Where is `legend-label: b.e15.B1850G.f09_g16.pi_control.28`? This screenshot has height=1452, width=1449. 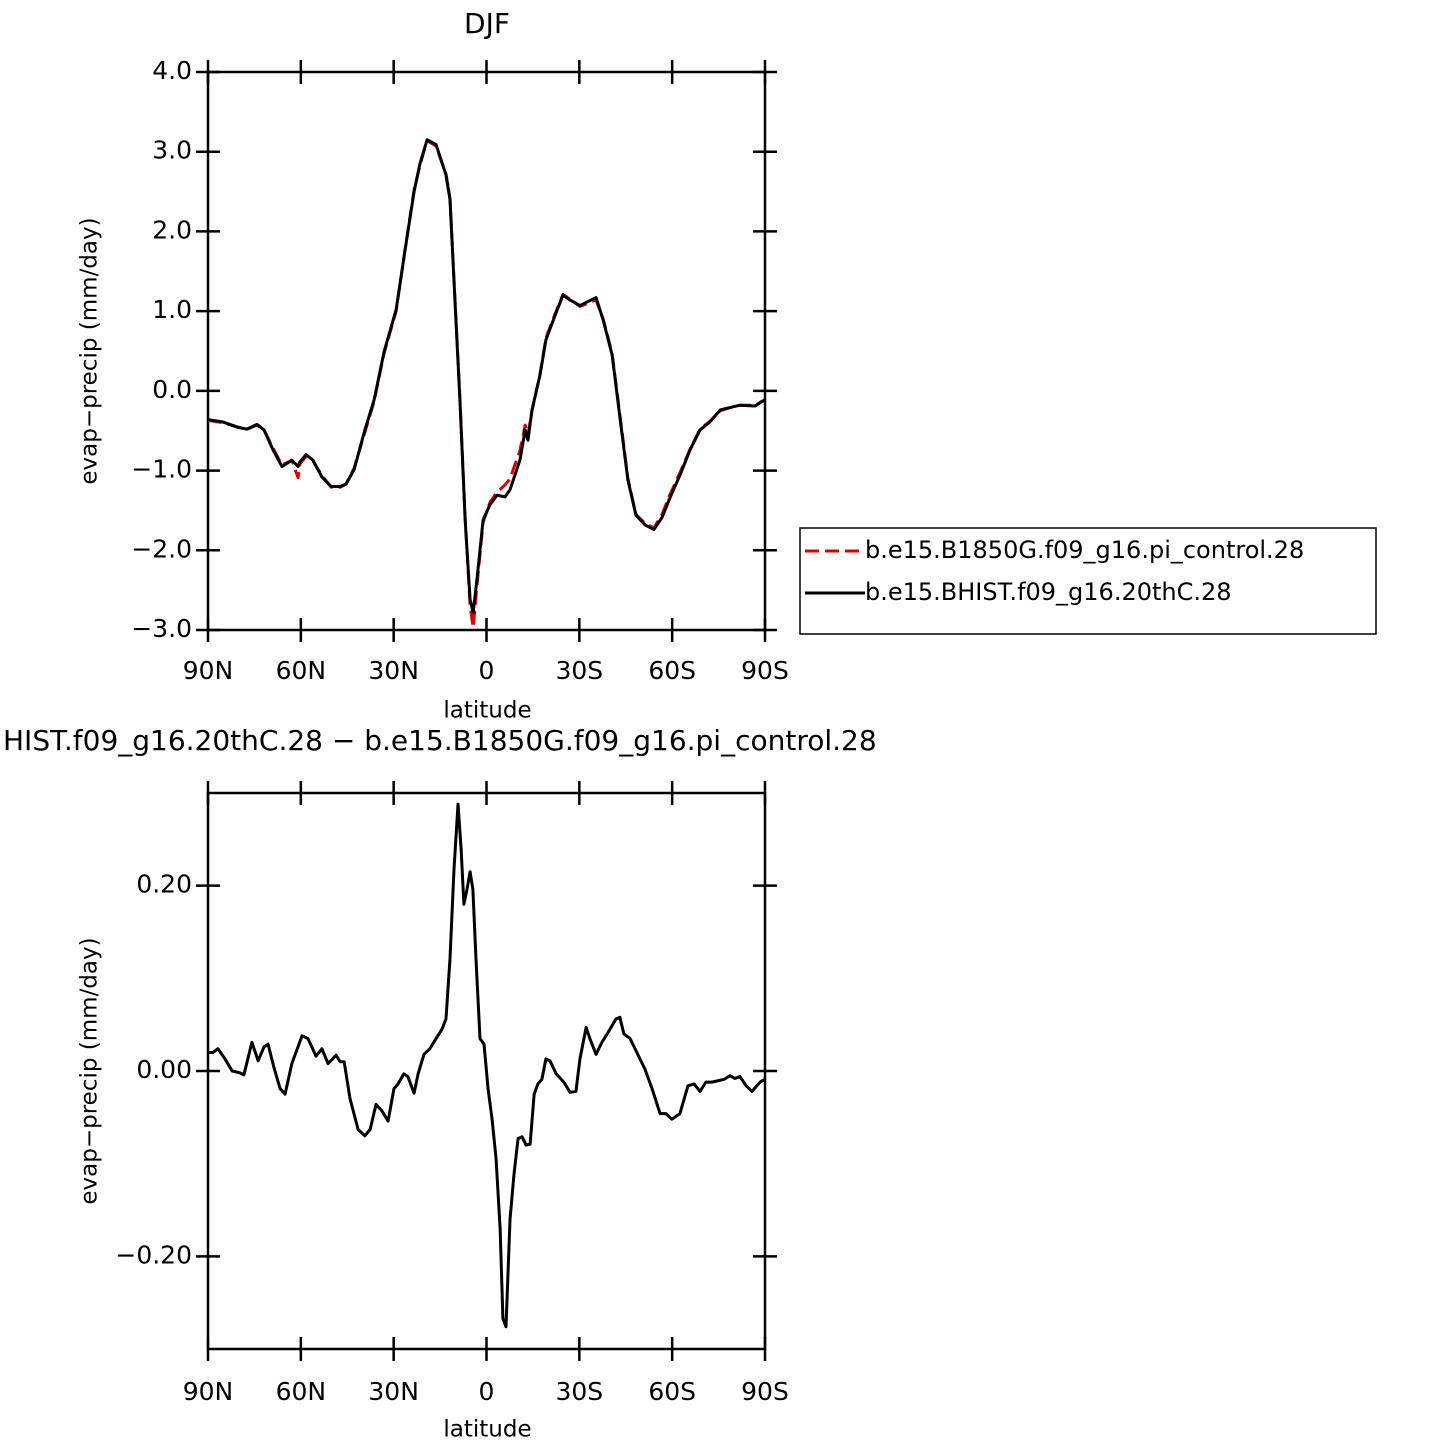 legend-label: b.e15.B1850G.f09_g16.pi_control.28 is located at coordinates (1084, 550).